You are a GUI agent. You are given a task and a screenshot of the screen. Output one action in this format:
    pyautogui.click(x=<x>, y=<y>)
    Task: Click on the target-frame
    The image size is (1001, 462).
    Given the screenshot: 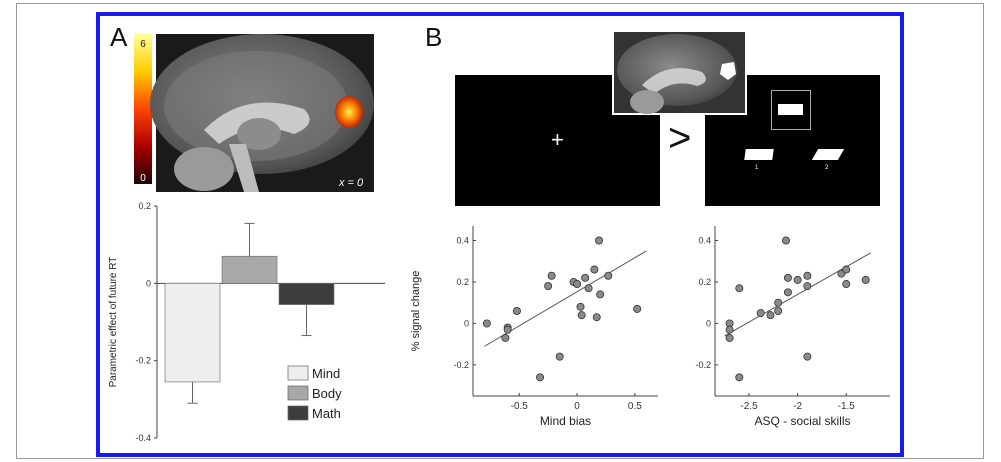 What is the action you would take?
    pyautogui.click(x=791, y=110)
    